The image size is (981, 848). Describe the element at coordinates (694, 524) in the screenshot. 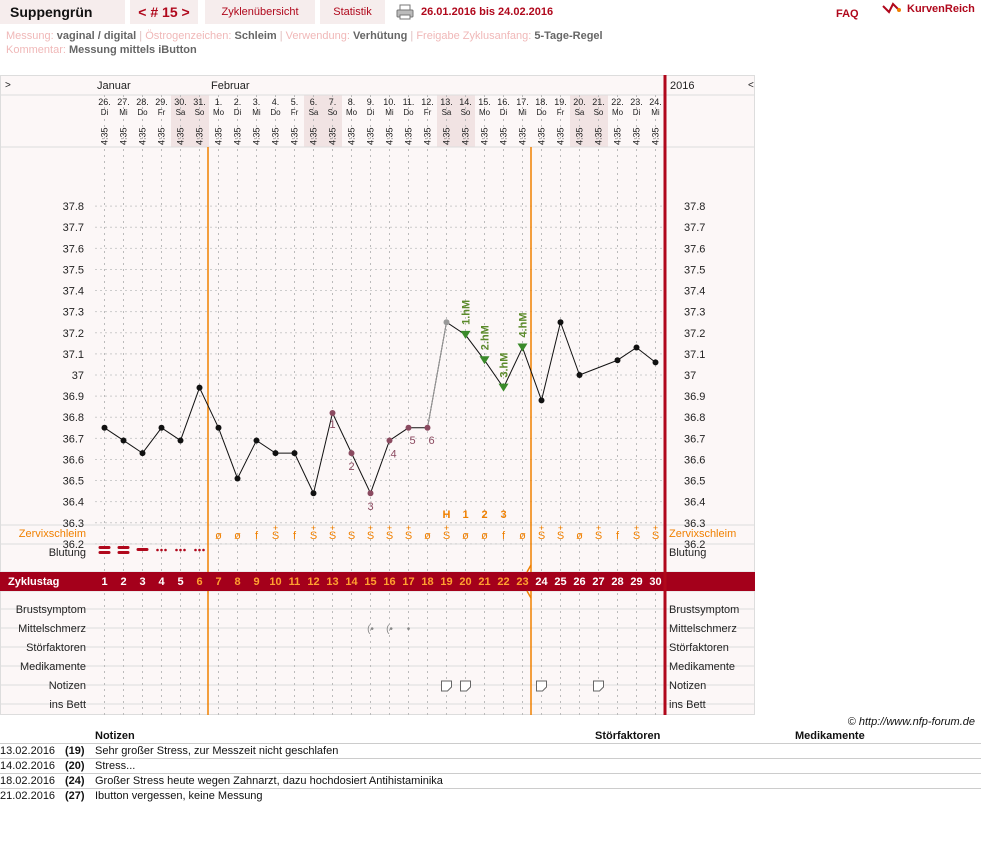

I see `y-tick-label-right: 36.3` at that location.